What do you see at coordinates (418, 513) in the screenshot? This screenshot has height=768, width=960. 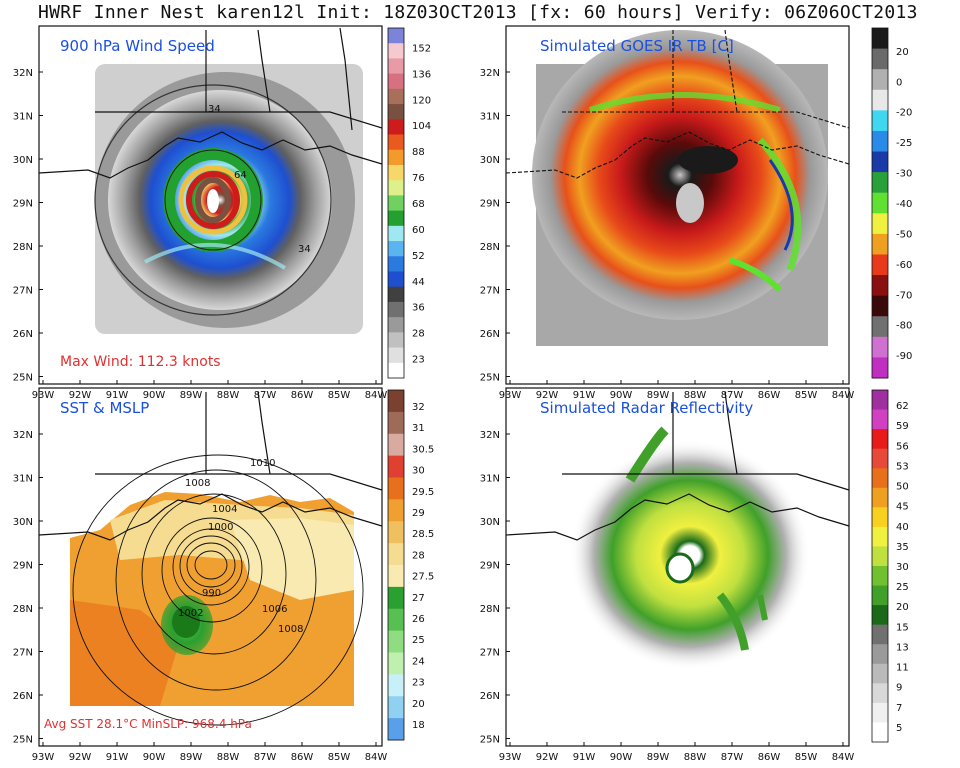 I see `colorbar-label: 29` at bounding box center [418, 513].